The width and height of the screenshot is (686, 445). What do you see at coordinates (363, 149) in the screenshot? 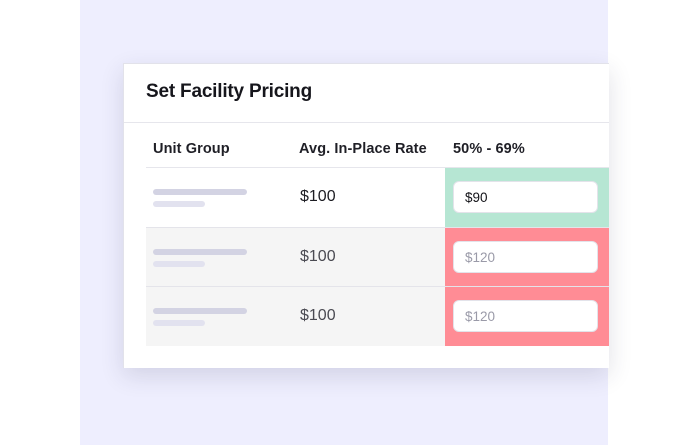
I see `column-header-avg-rate: Avg. In-Place Rate` at bounding box center [363, 149].